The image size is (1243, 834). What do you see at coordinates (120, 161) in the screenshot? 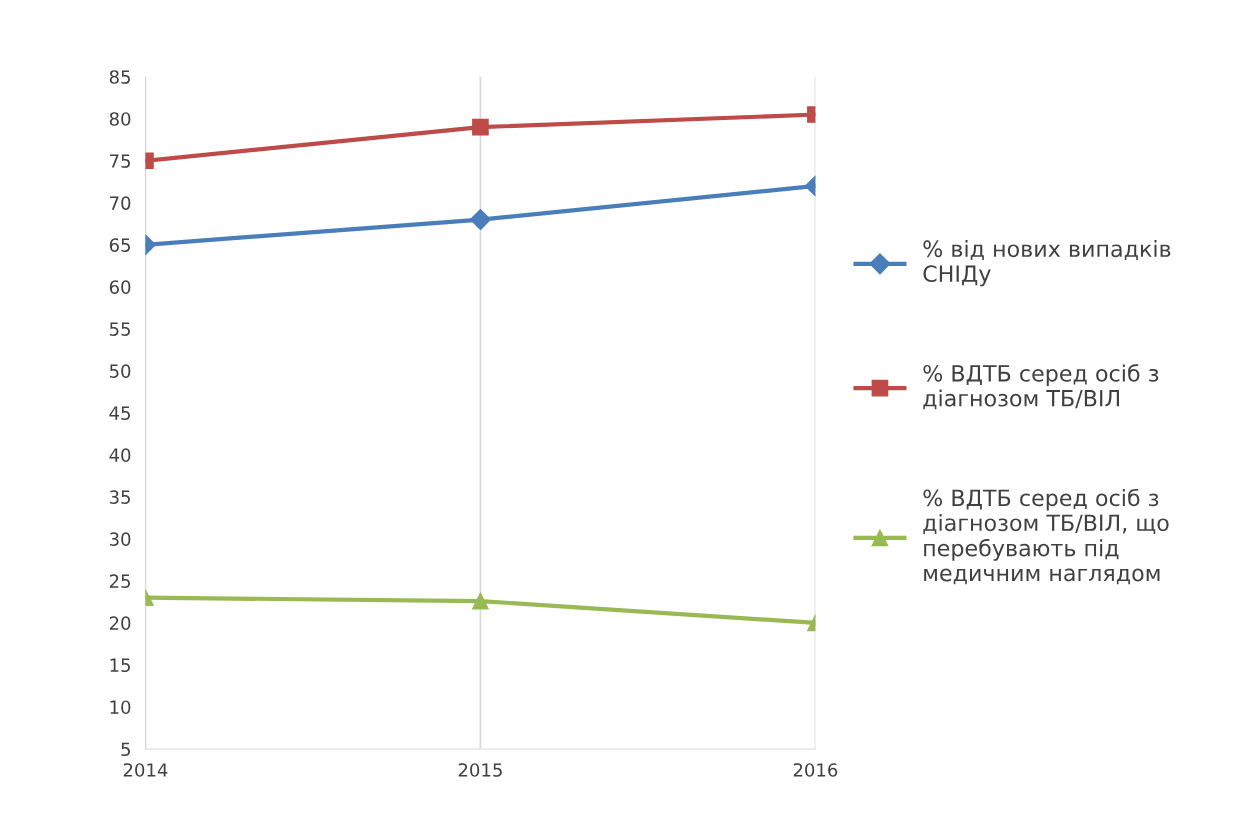
I see `y-tick-label: 75` at bounding box center [120, 161].